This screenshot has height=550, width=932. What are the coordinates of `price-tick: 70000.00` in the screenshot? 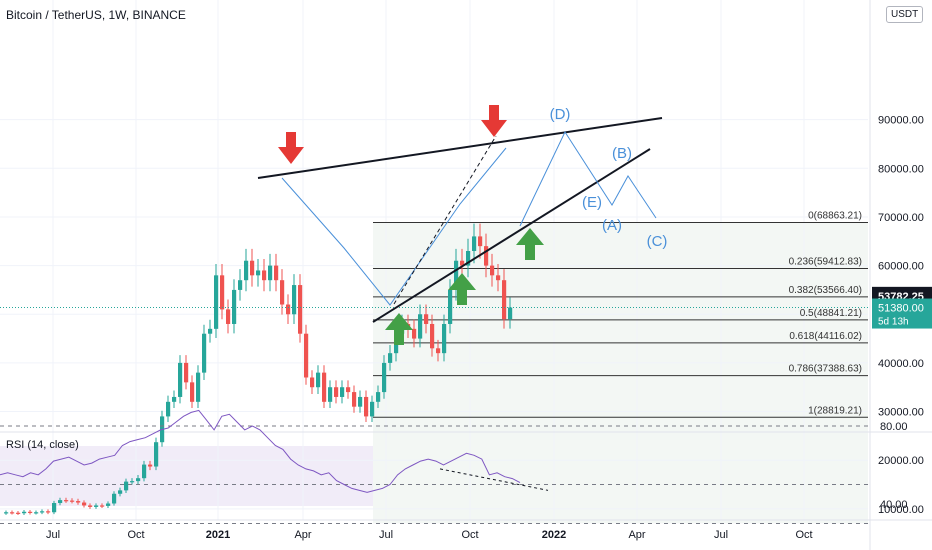 It's located at (901, 218).